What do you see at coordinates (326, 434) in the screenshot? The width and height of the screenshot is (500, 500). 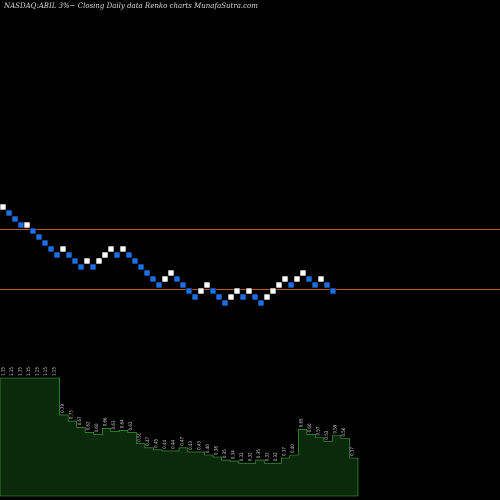 I see `volume-label: 0.53` at bounding box center [326, 434].